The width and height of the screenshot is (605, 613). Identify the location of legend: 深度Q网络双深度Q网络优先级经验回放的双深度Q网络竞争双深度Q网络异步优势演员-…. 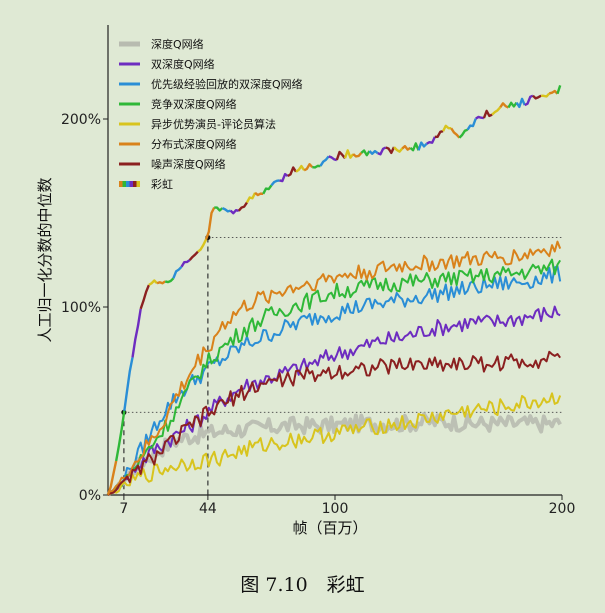
(211, 114).